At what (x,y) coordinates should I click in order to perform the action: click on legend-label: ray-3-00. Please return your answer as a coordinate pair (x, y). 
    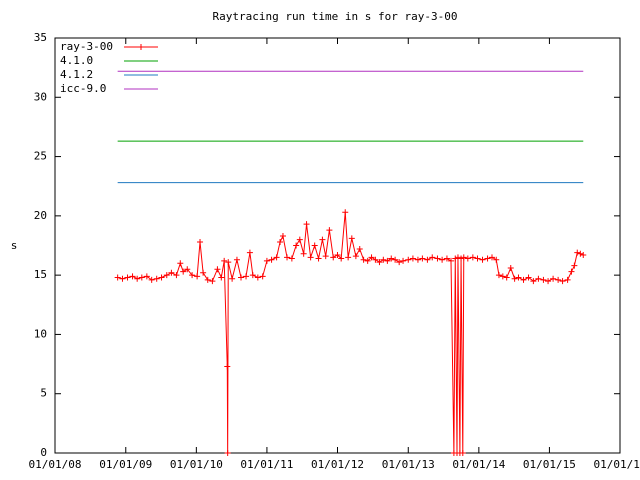
    Looking at the image, I should click on (86, 46).